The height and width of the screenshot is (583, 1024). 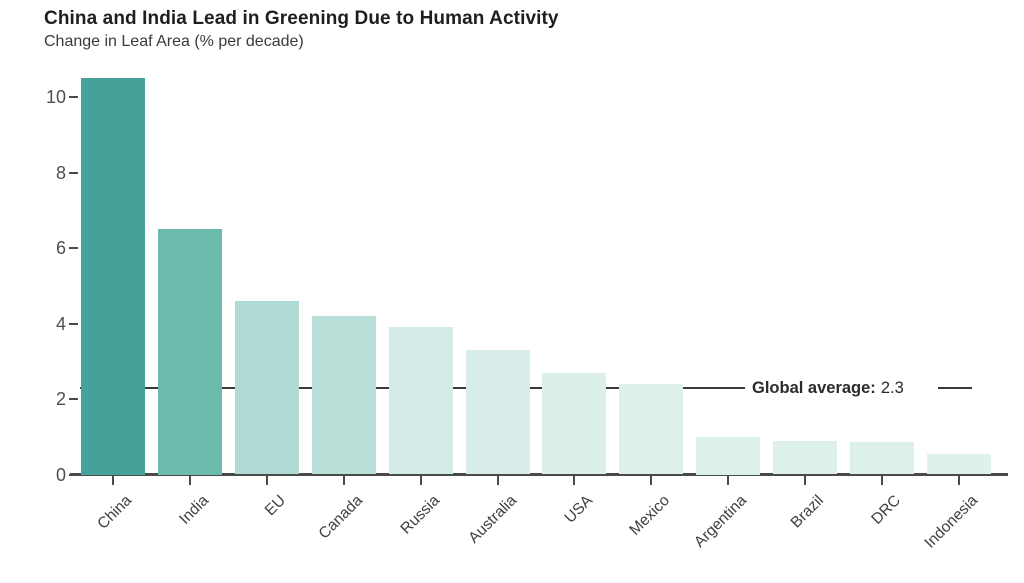 What do you see at coordinates (492, 519) in the screenshot?
I see `x-axis-label-australia: Australia` at bounding box center [492, 519].